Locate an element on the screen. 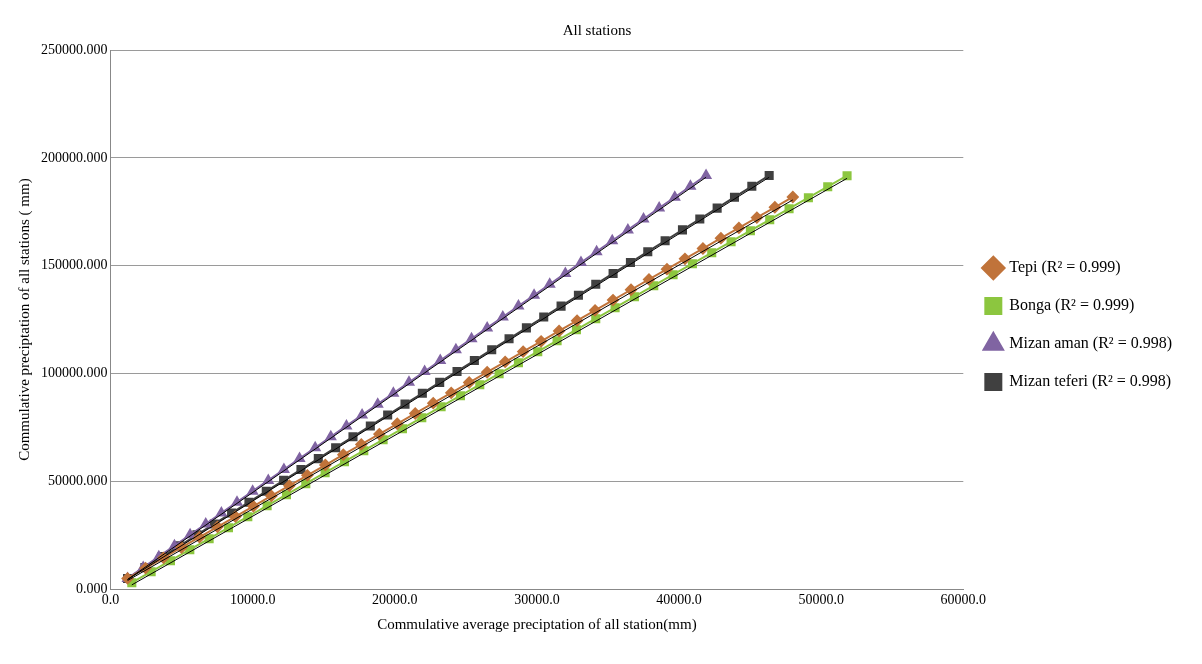  x-axis-title: Commulative average preciptation of all station(mm) is located at coordinates (537, 624).